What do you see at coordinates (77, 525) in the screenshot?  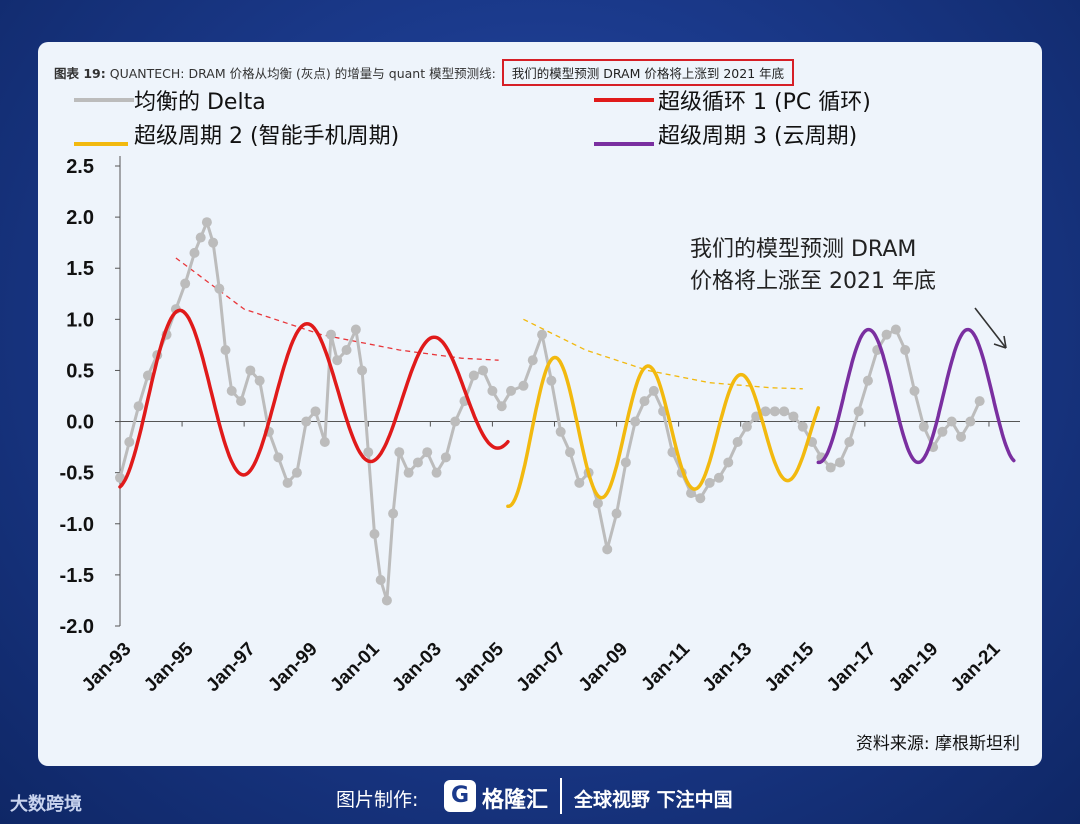 I see `y-tick-label: -1.0` at bounding box center [77, 525].